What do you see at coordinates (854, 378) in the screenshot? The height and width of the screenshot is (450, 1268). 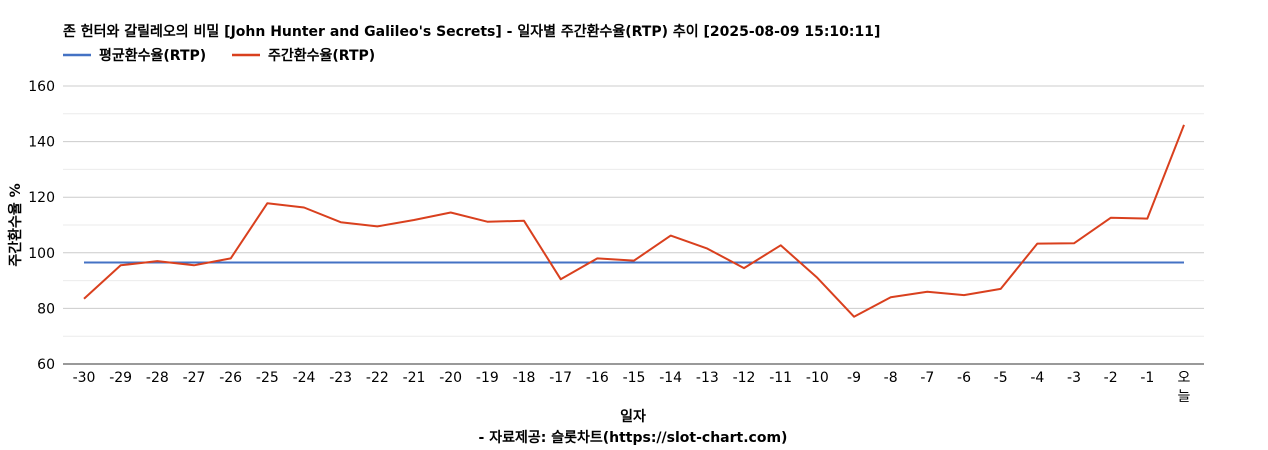 I see `x-tick-label: -9` at bounding box center [854, 378].